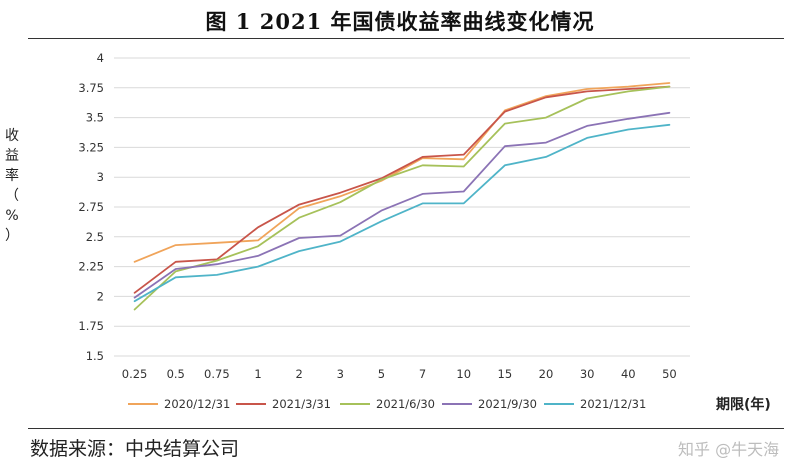 The width and height of the screenshot is (800, 465). Describe the element at coordinates (400, 21) in the screenshot. I see `chart-title: 图 1 2021 年国债收益率曲线变化情况` at that location.